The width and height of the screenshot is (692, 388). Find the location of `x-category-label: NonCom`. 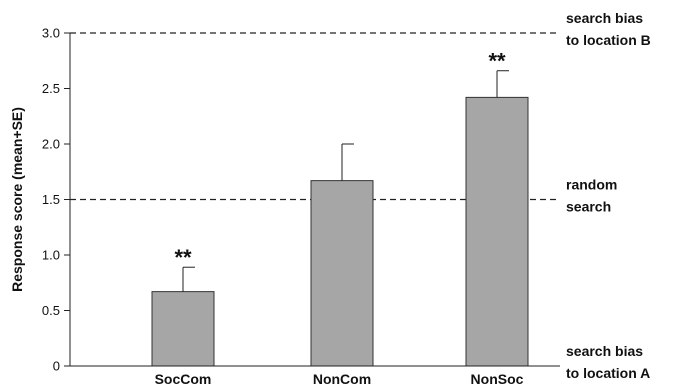

x-category-label: NonCom is located at coordinates (342, 379).